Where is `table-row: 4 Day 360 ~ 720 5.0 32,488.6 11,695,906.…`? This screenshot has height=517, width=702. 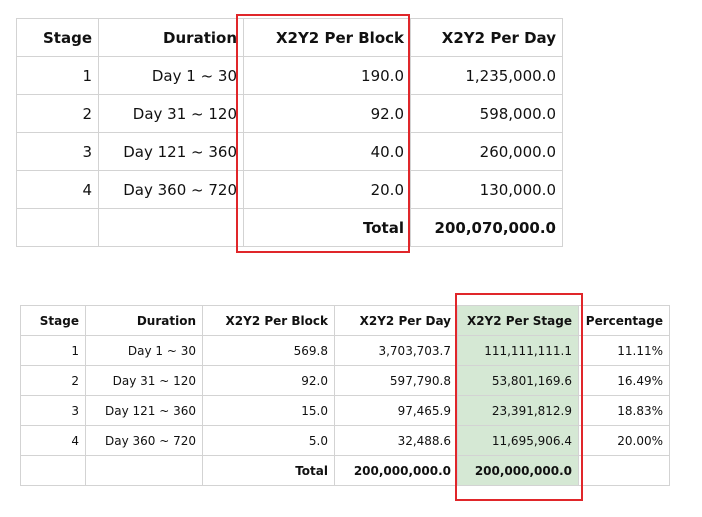 table-row: 4 Day 360 ~ 720 5.0 32,488.6 11,695,906.… is located at coordinates (345, 440).